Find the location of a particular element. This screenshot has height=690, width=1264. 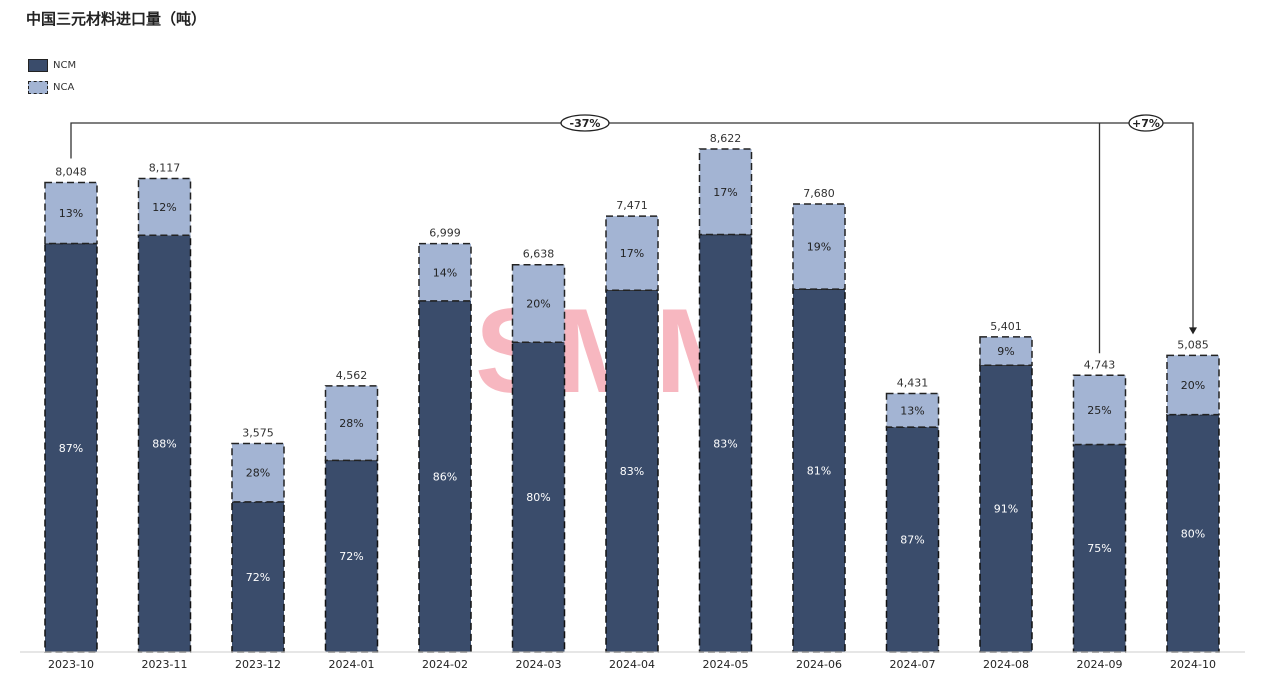

data-label-nca: 9% is located at coordinates (1005, 351).